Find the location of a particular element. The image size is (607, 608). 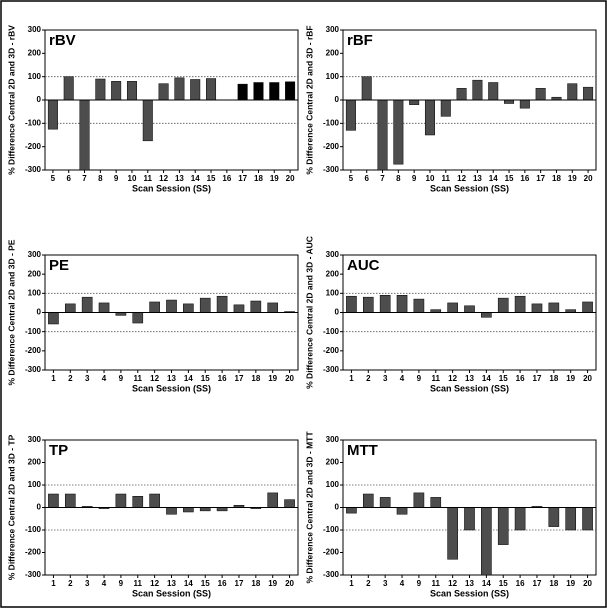

x-axis-label: Scan Session (SS) is located at coordinates (171, 188).